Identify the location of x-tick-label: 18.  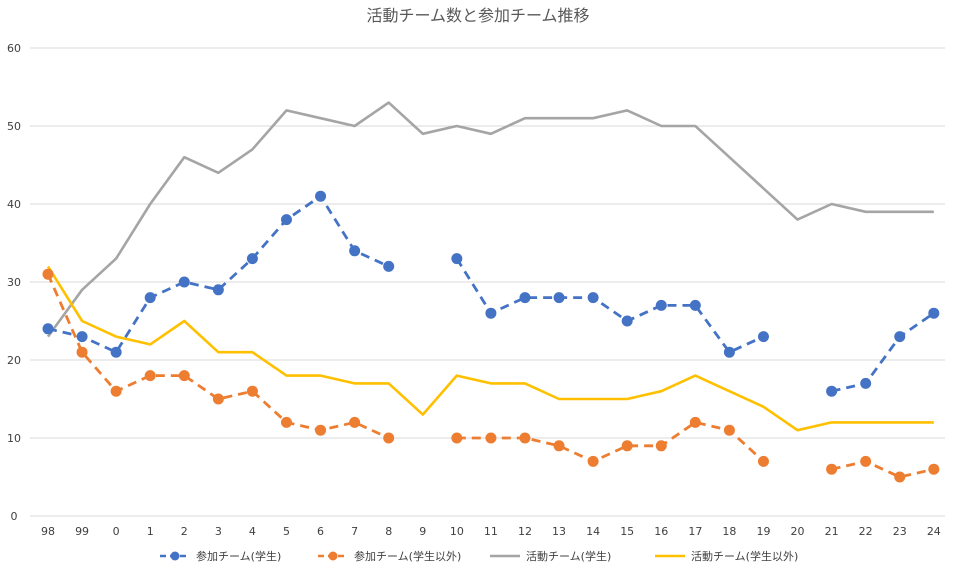
(729, 531).